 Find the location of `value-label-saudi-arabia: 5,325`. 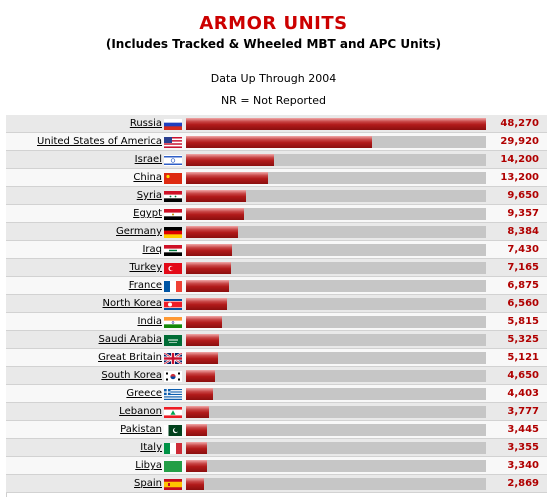

value-label-saudi-arabia: 5,325 is located at coordinates (523, 339).